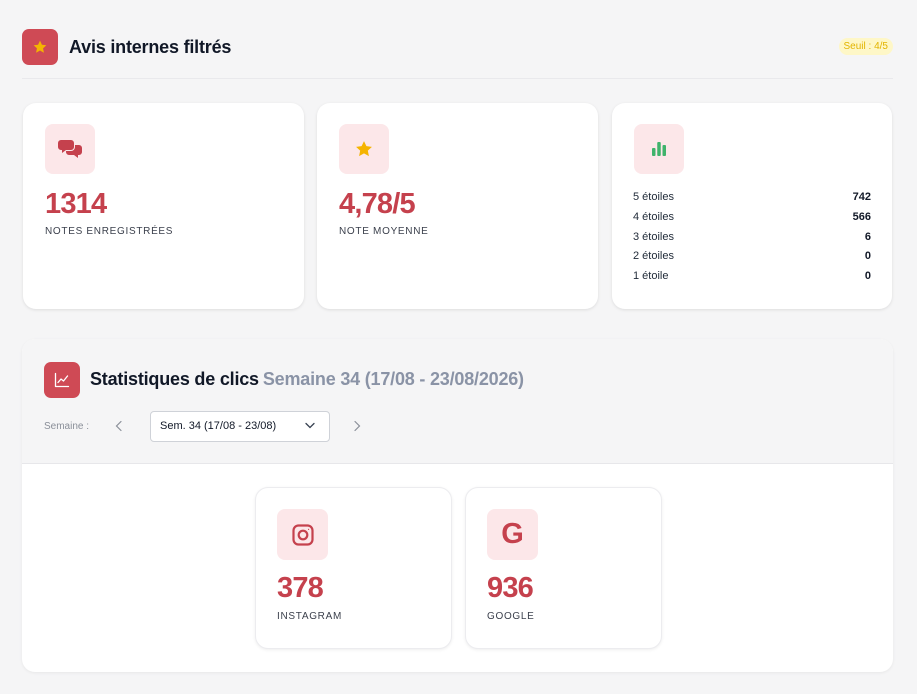 This screenshot has width=917, height=694. What do you see at coordinates (563, 568) in the screenshot?
I see `google-clicks-card: G 936 GOOGLE` at bounding box center [563, 568].